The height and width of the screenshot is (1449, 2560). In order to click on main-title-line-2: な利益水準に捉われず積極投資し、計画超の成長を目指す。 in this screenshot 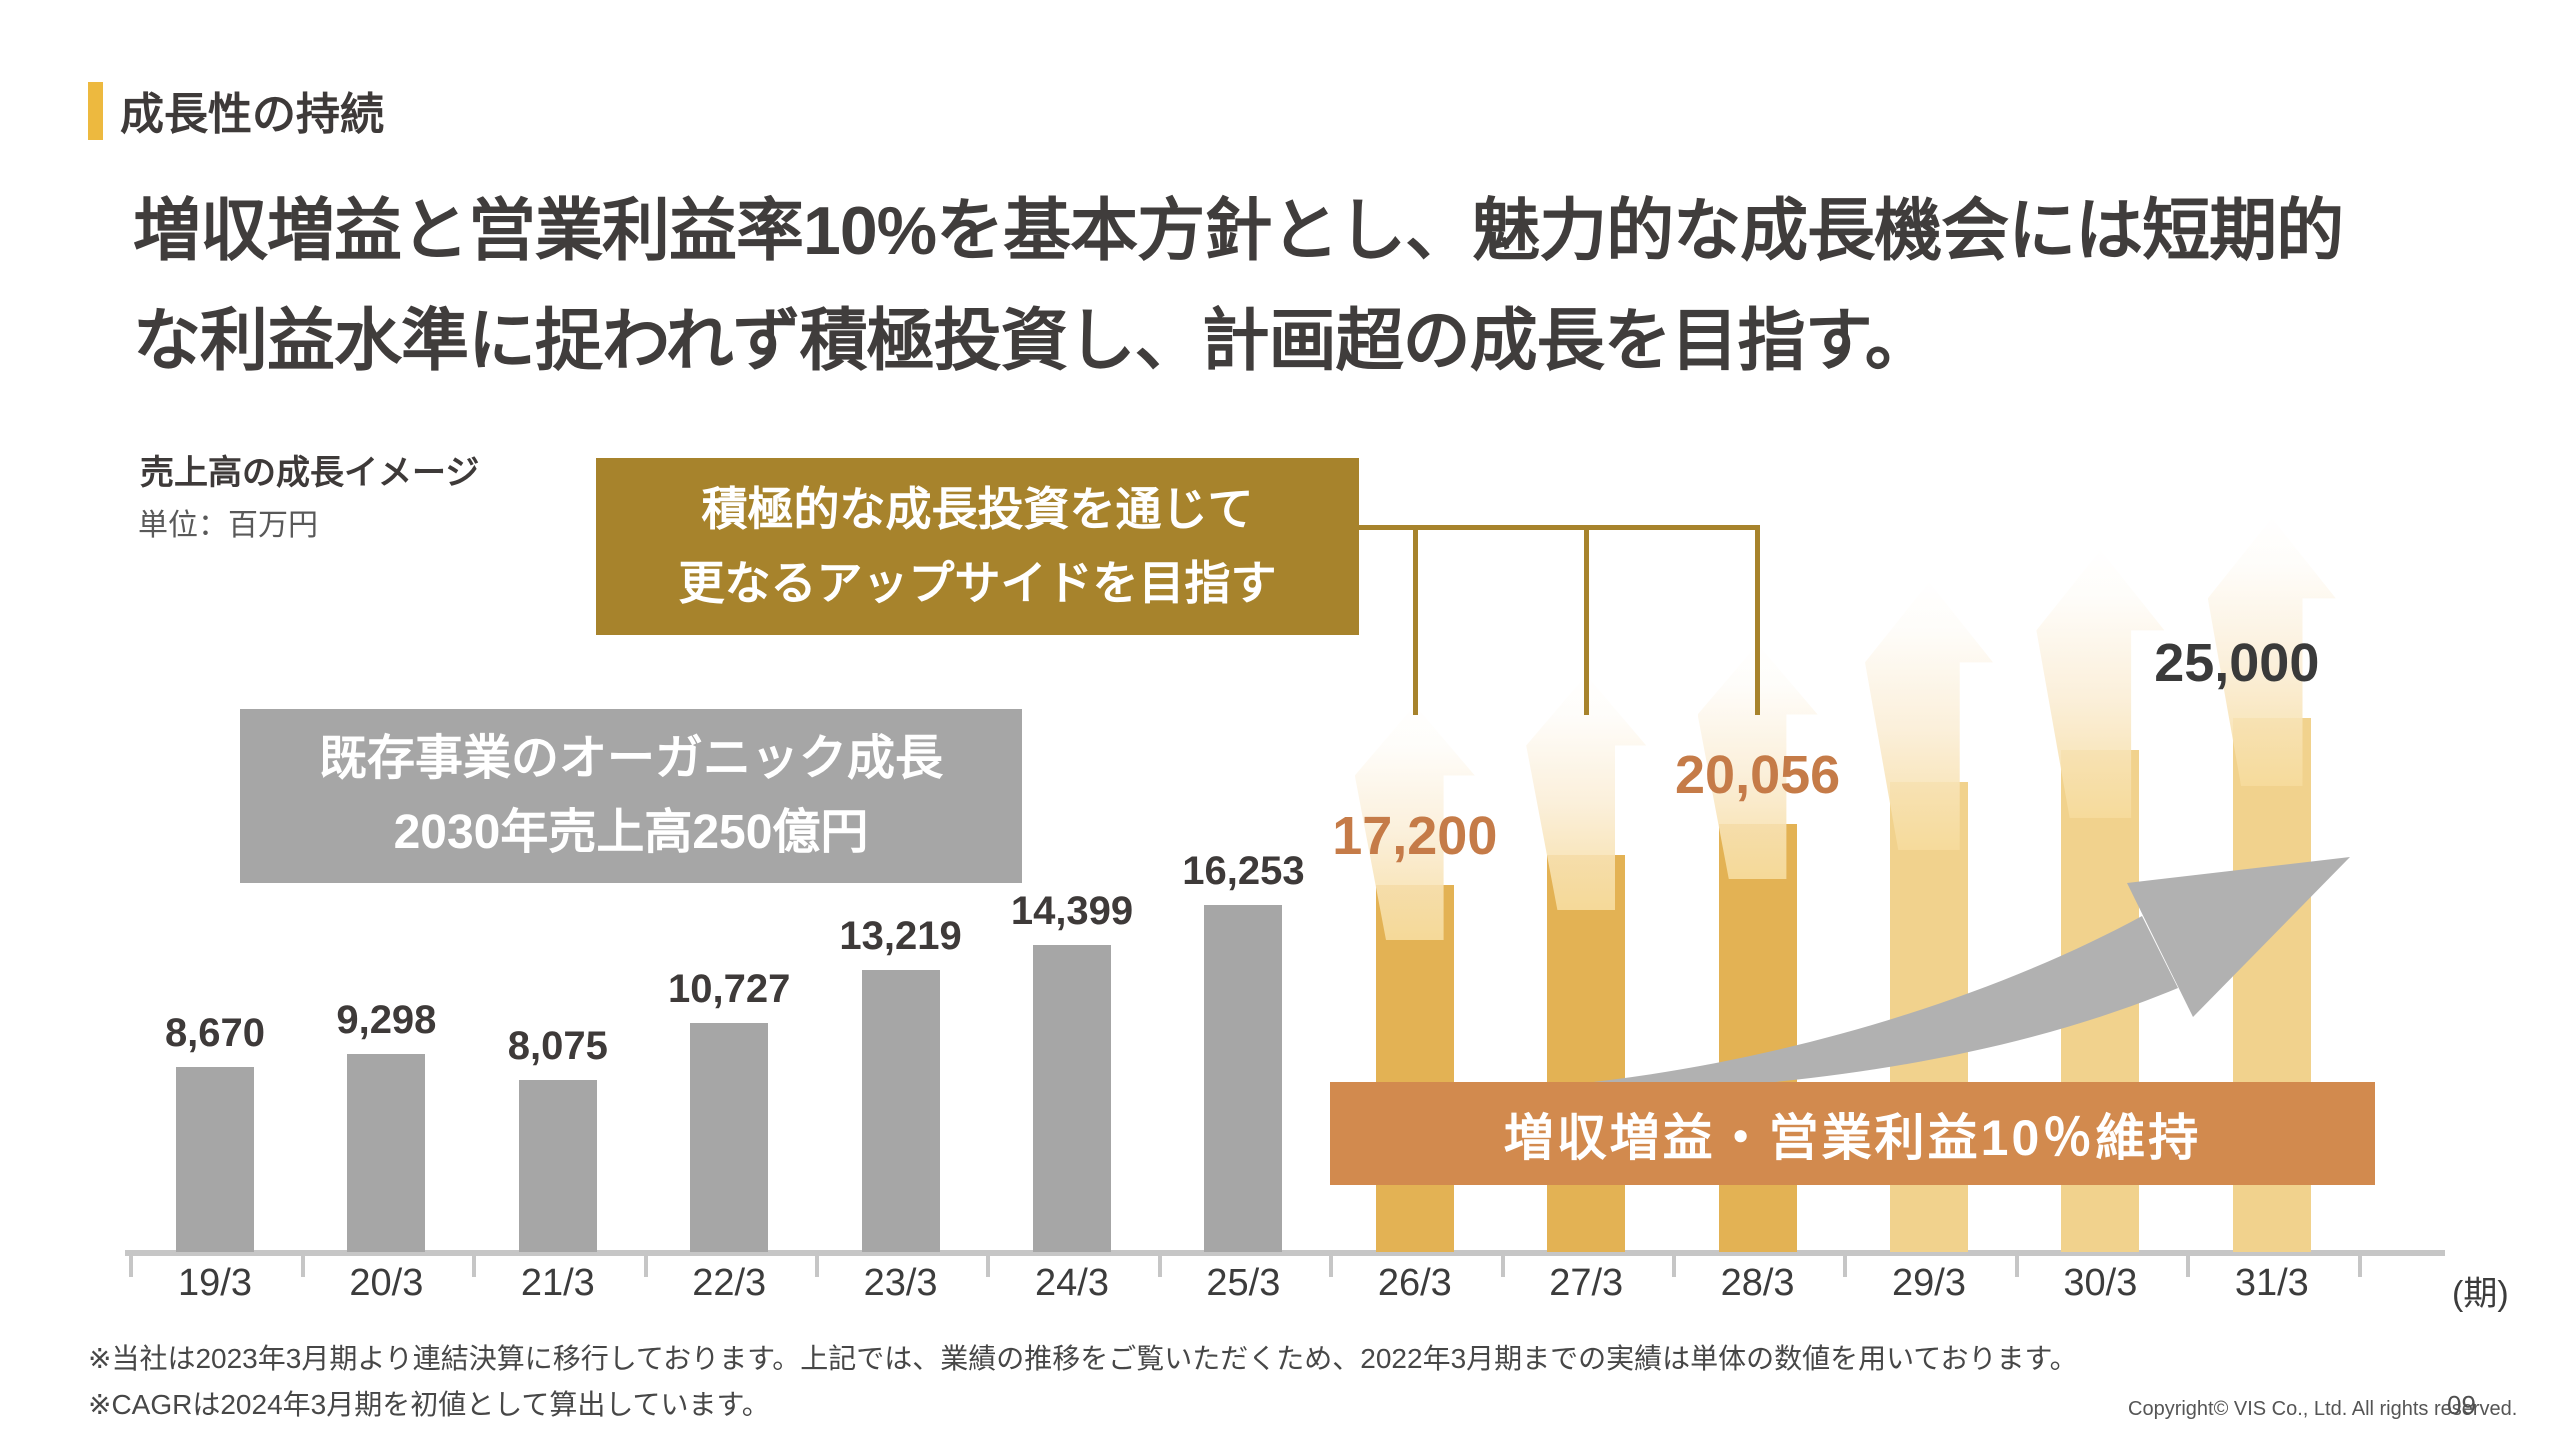, I will do `click(1033, 341)`.